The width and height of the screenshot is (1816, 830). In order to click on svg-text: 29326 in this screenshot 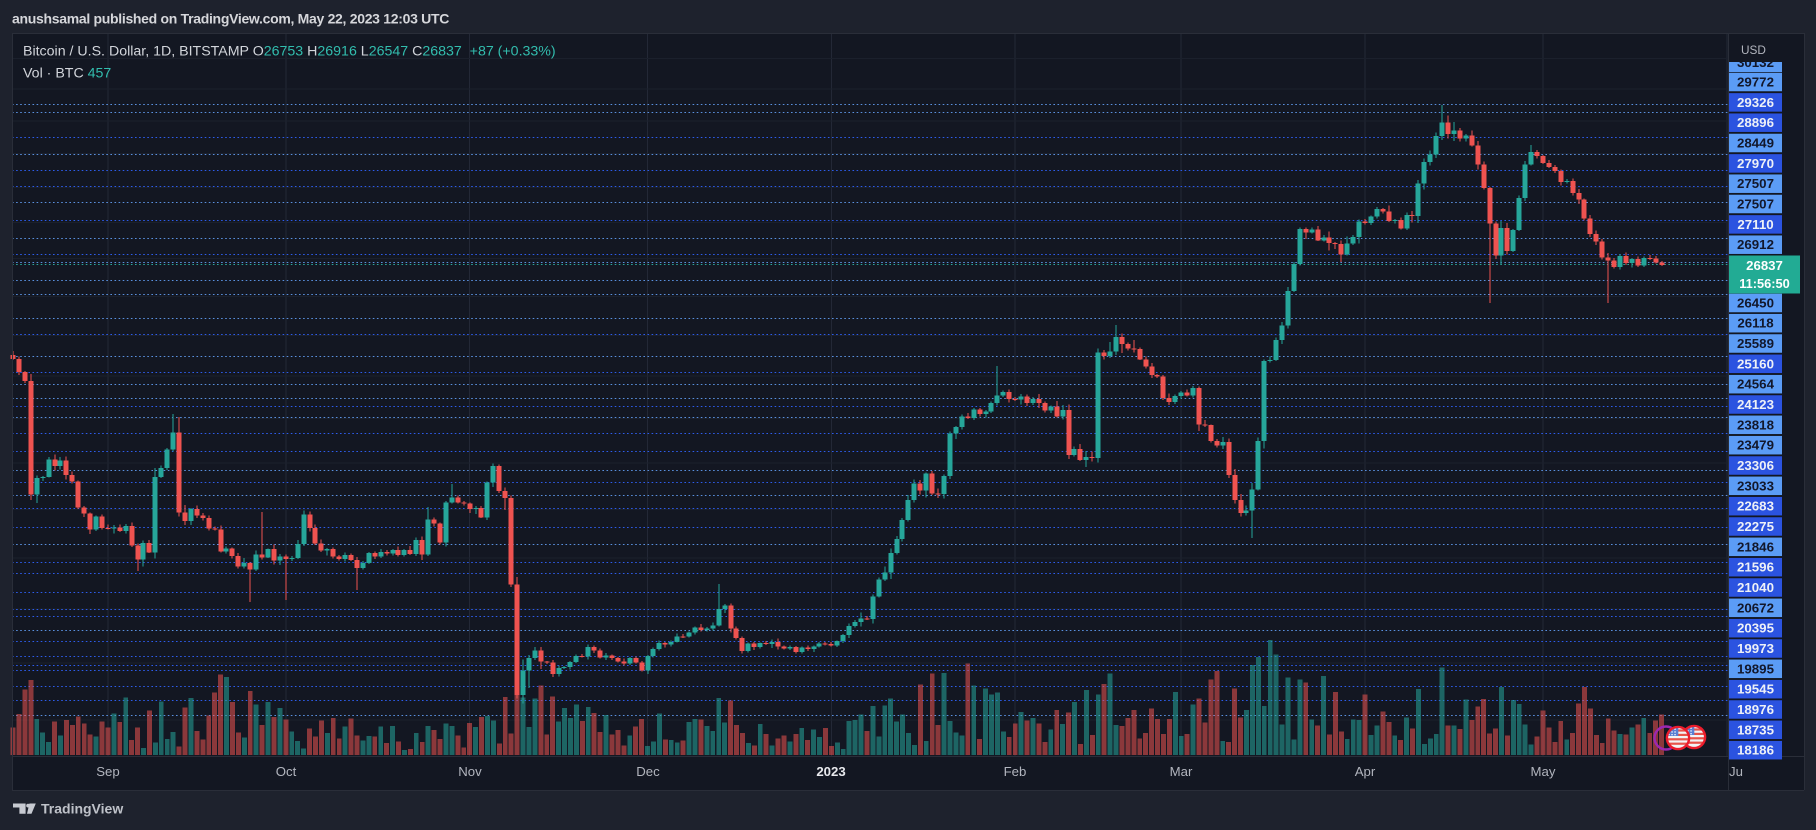, I will do `click(1755, 102)`.